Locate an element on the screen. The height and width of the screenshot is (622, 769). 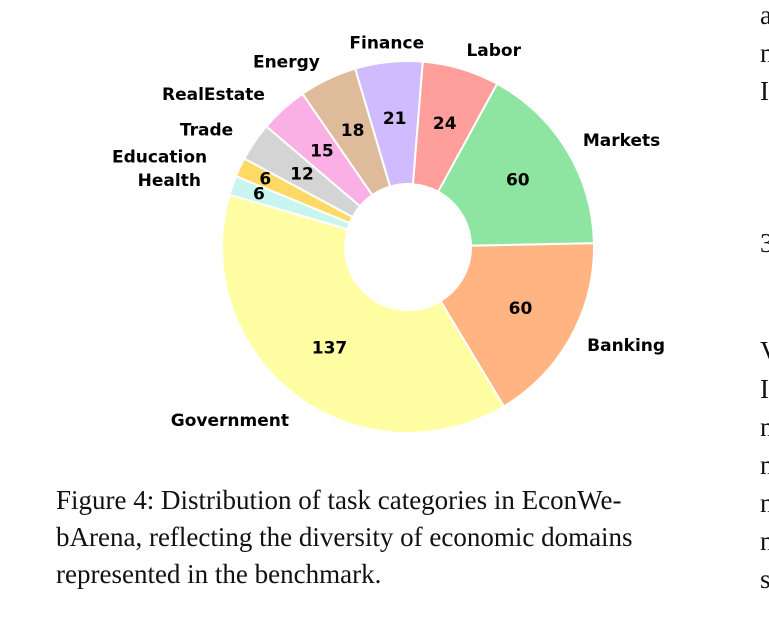
category-label-markets: Markets is located at coordinates (621, 141).